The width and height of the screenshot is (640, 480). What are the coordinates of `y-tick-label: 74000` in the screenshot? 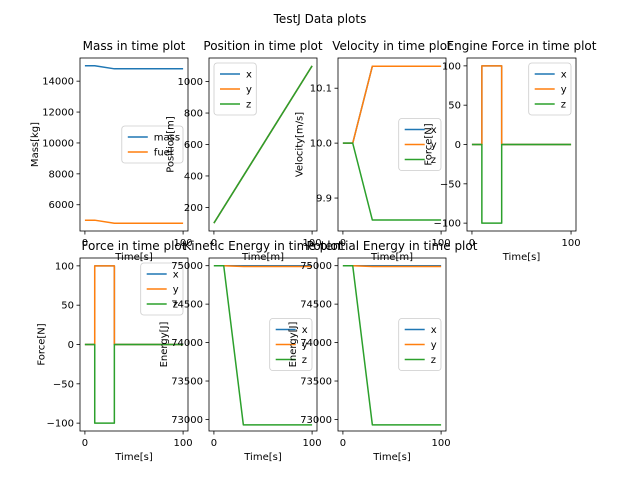 It's located at (187, 343).